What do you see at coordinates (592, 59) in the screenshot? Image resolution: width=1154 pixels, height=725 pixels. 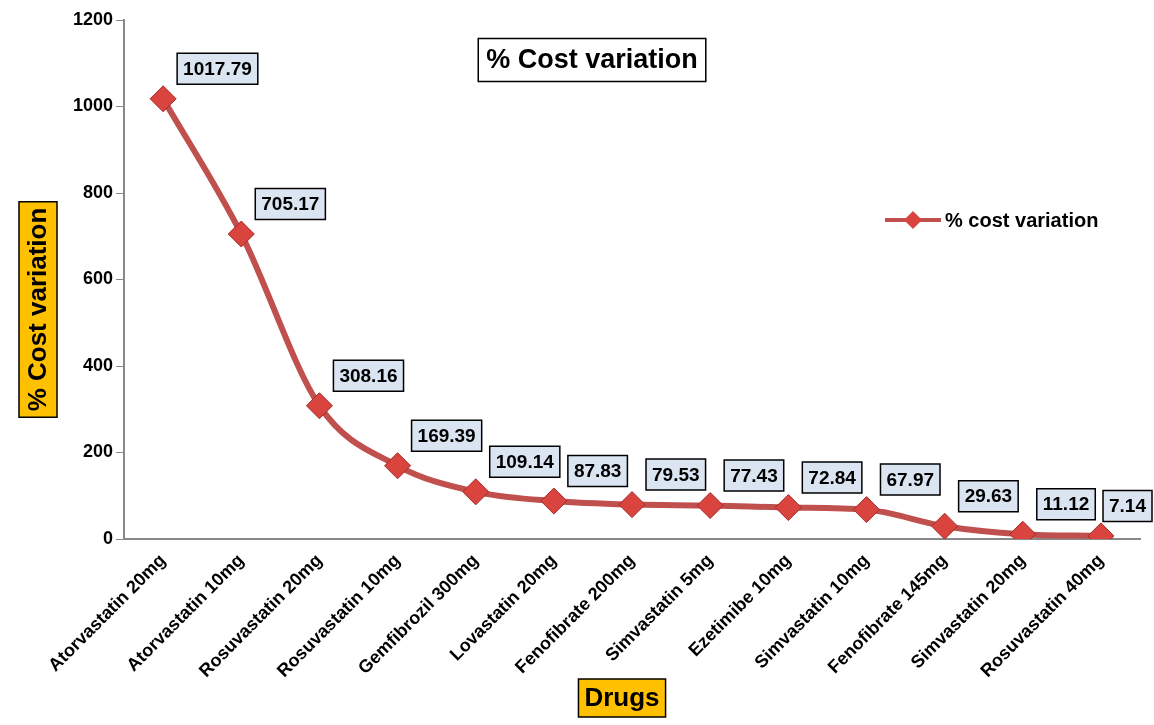 I see `text: % Cost variation` at bounding box center [592, 59].